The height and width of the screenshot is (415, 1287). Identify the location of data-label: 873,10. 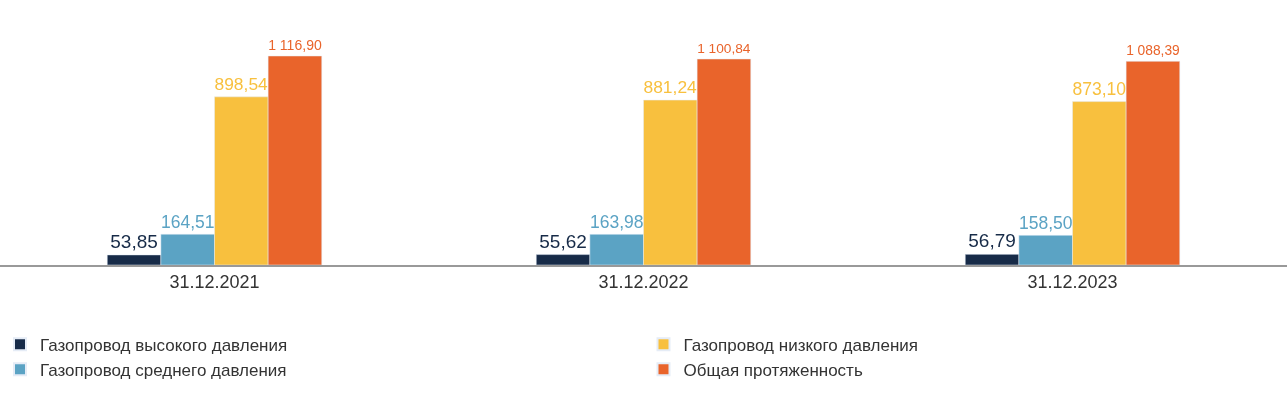
(1099, 88).